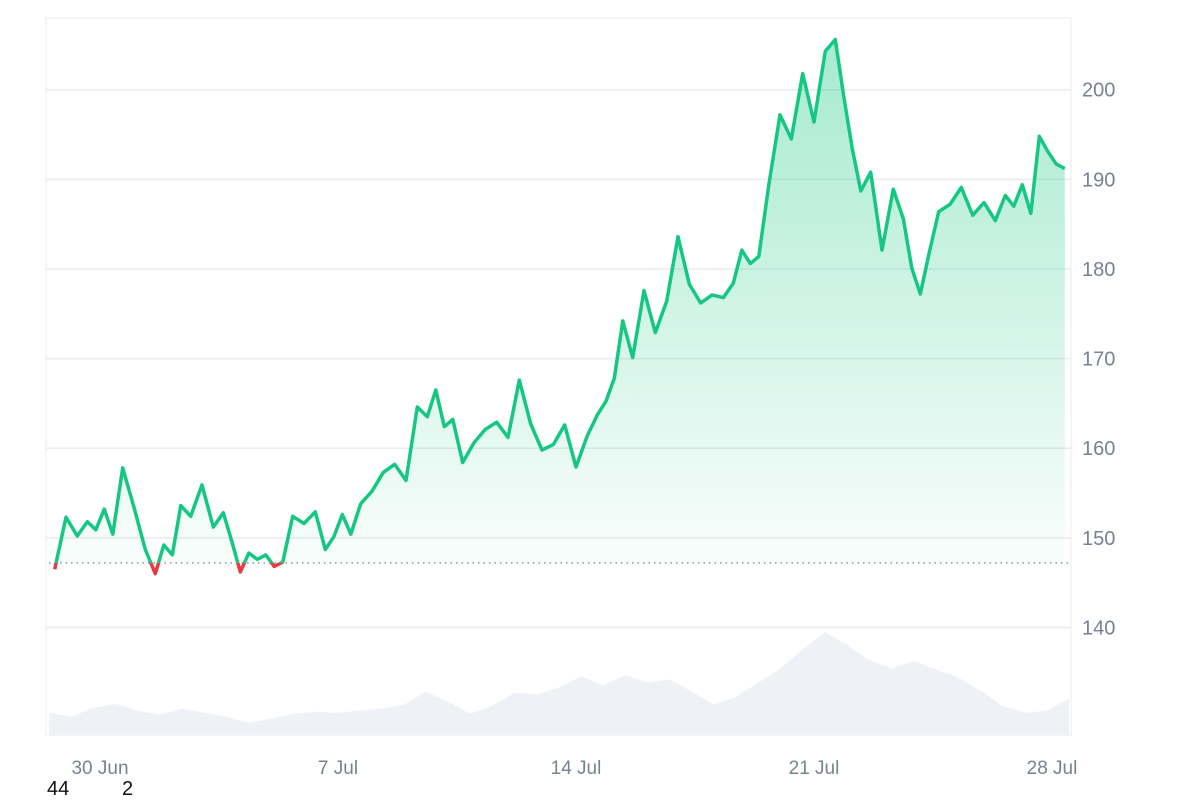 Image resolution: width=1200 pixels, height=805 pixels. I want to click on x-tick-label: 7 Jul, so click(338, 768).